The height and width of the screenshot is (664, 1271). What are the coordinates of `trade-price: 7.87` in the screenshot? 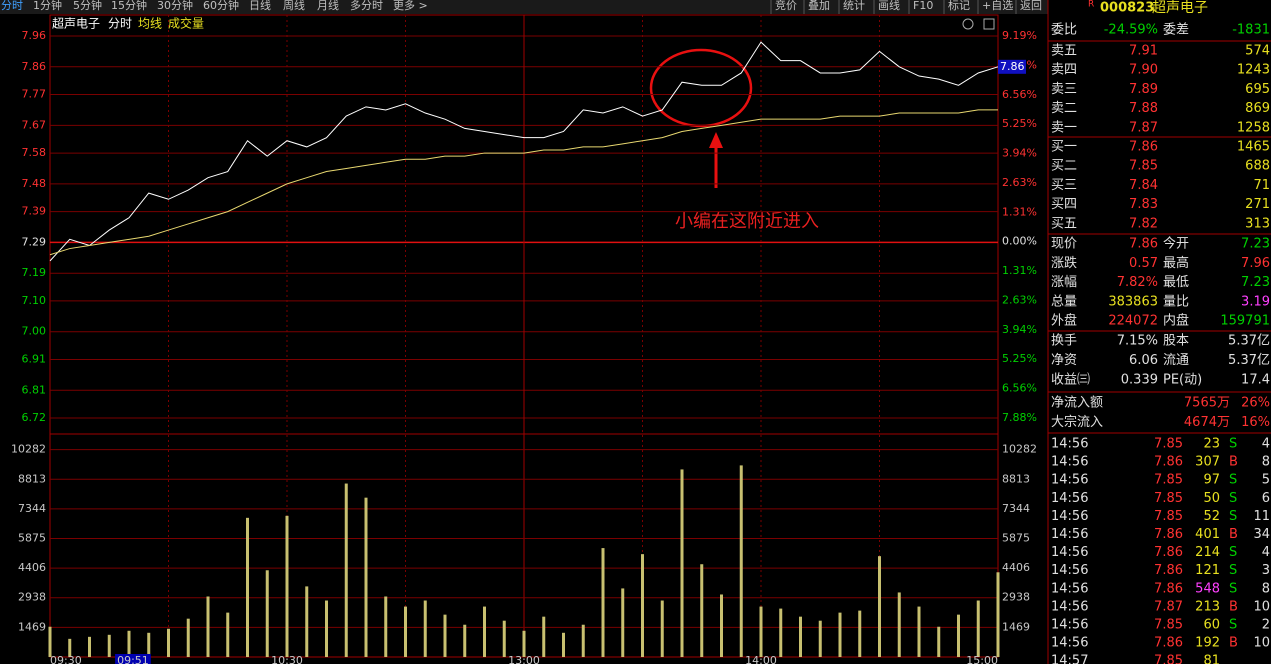 It's located at (1168, 606).